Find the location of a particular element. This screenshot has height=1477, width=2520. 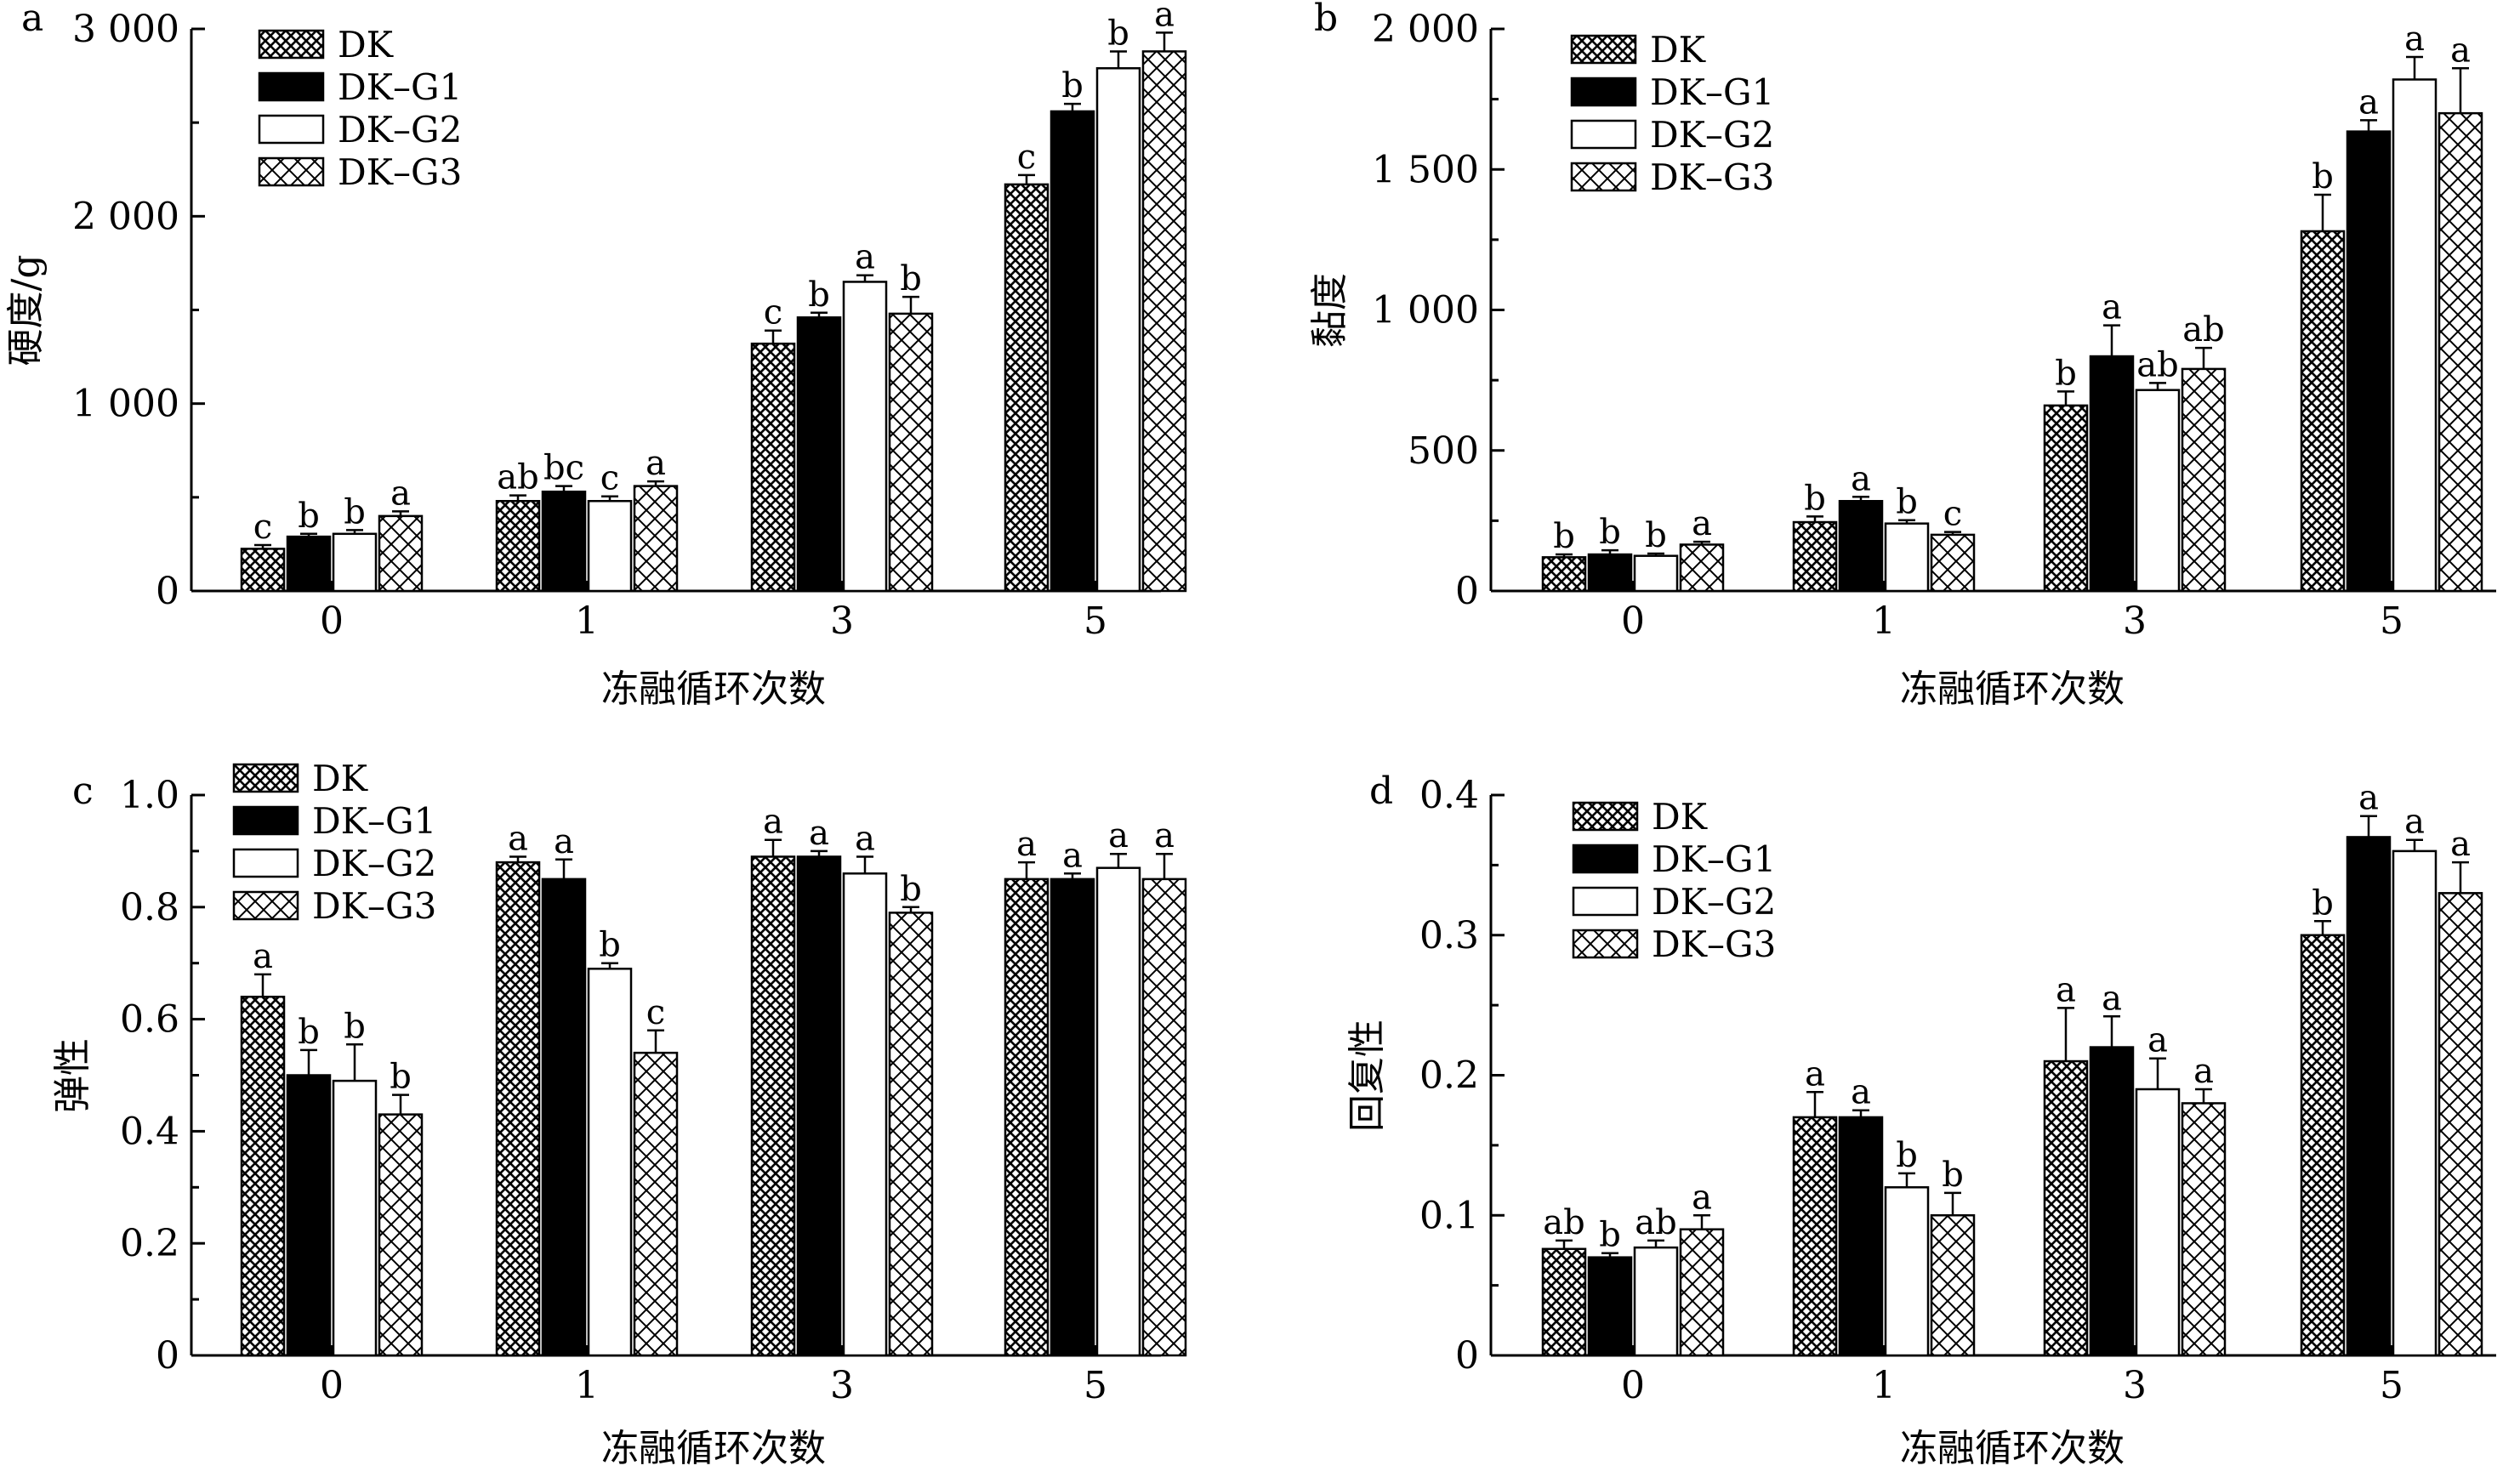

y-axis-label: 硬度/g is located at coordinates (26, 310).